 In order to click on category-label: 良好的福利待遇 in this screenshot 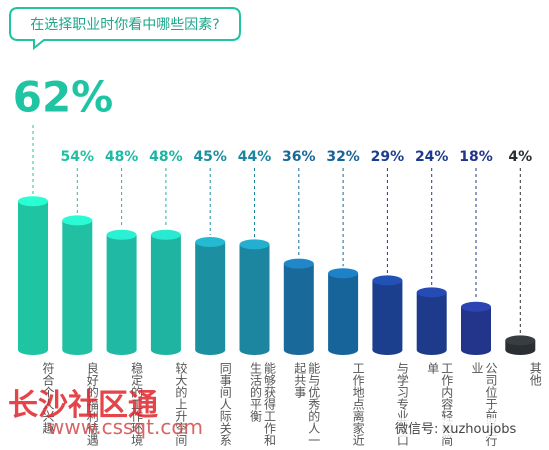, I will do `click(92, 404)`.